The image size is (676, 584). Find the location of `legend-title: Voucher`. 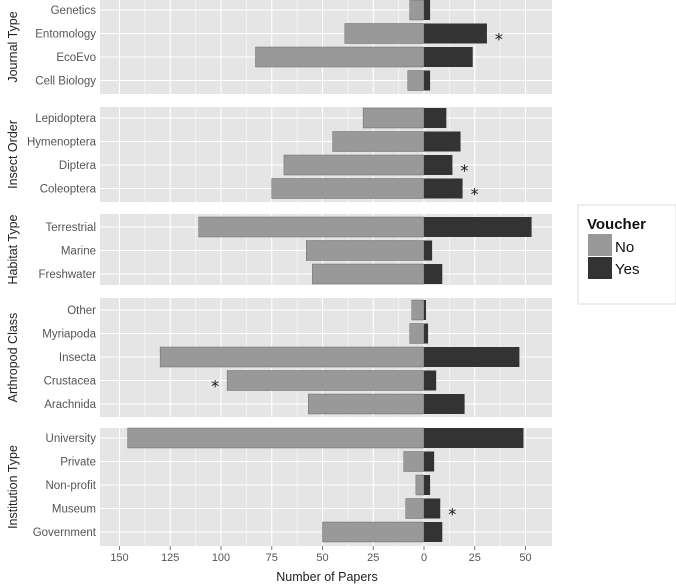

legend-title: Voucher is located at coordinates (616, 224).